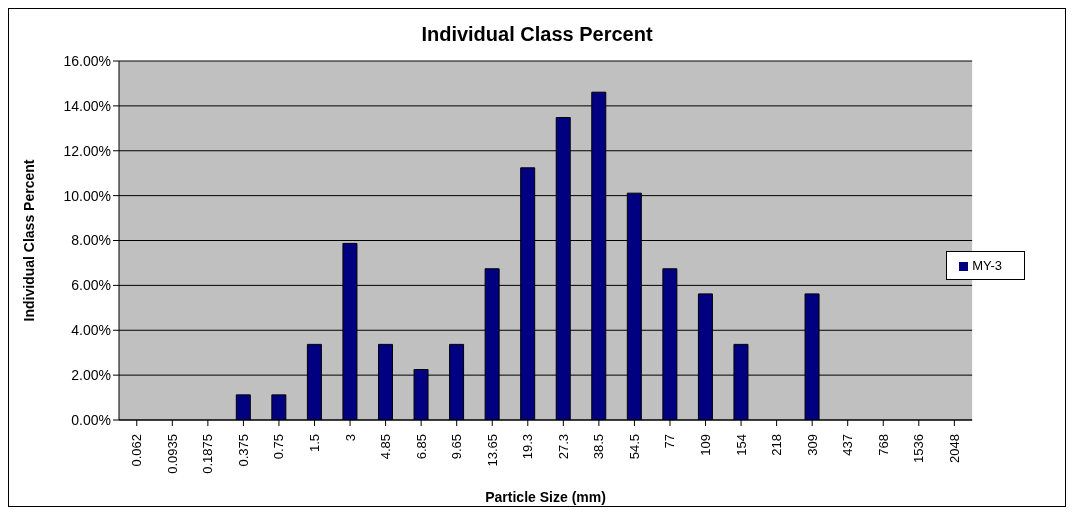  Describe the element at coordinates (706, 445) in the screenshot. I see `x-tick-label: 109` at that location.